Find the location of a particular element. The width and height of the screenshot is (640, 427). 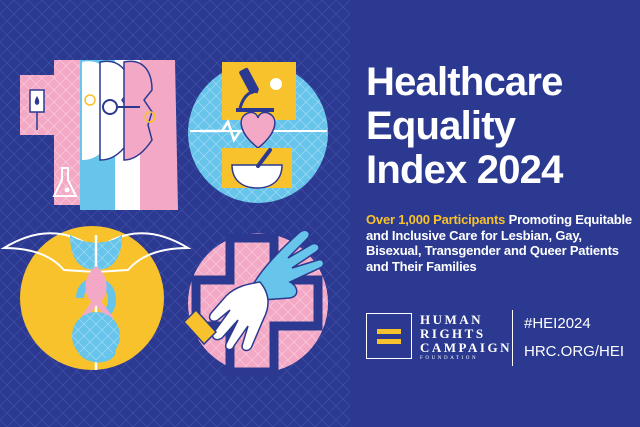

hashtag-text: #HEI2024 is located at coordinates (557, 323).